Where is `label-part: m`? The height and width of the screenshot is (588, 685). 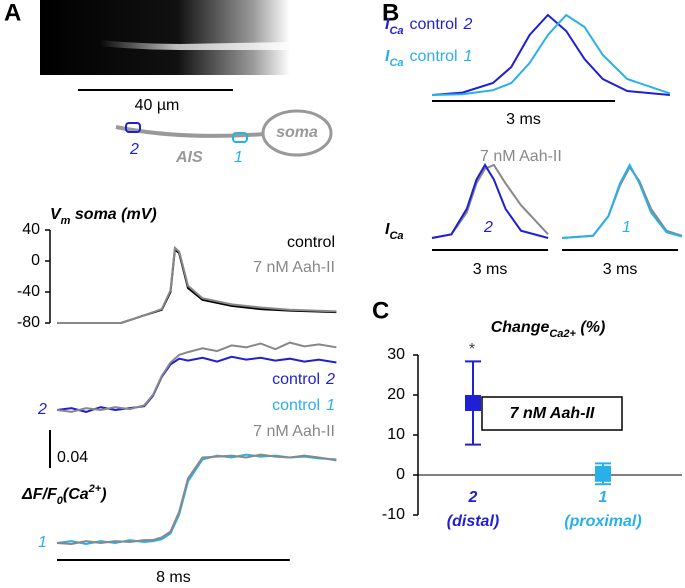
label-part: m is located at coordinates (66, 221).